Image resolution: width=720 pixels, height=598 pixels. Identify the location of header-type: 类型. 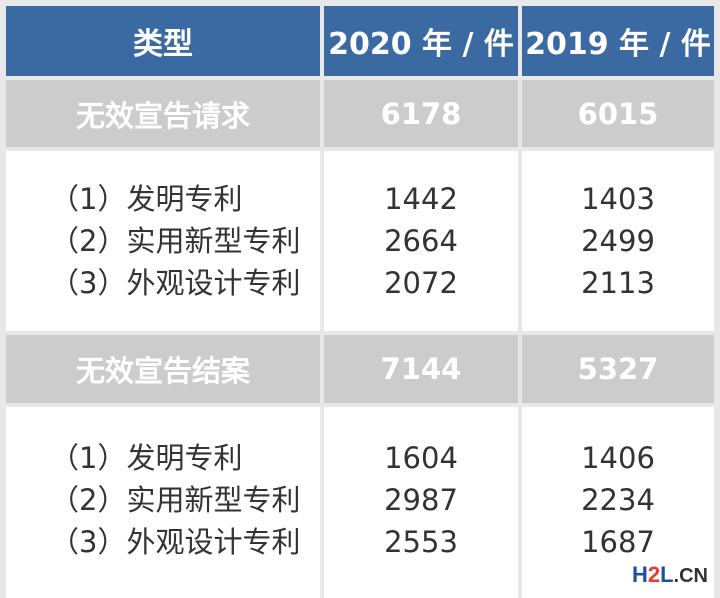
(163, 41).